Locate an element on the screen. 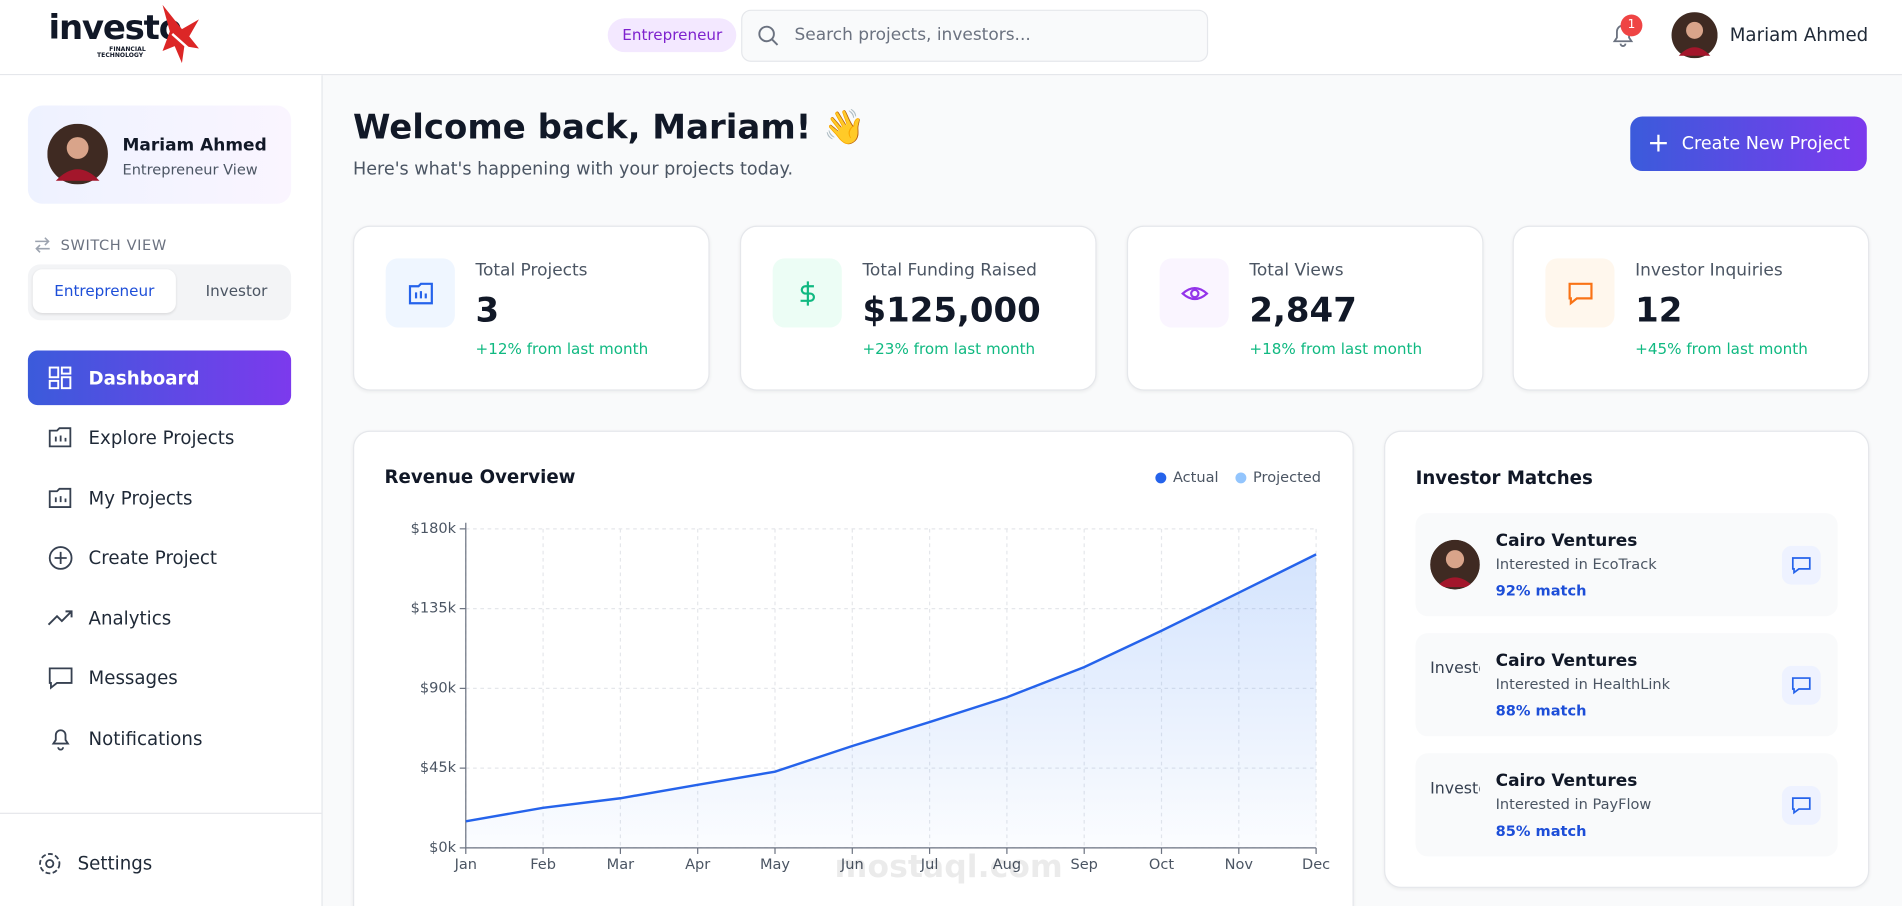 The width and height of the screenshot is (1902, 906). stat-label: Total Views is located at coordinates (1296, 270).